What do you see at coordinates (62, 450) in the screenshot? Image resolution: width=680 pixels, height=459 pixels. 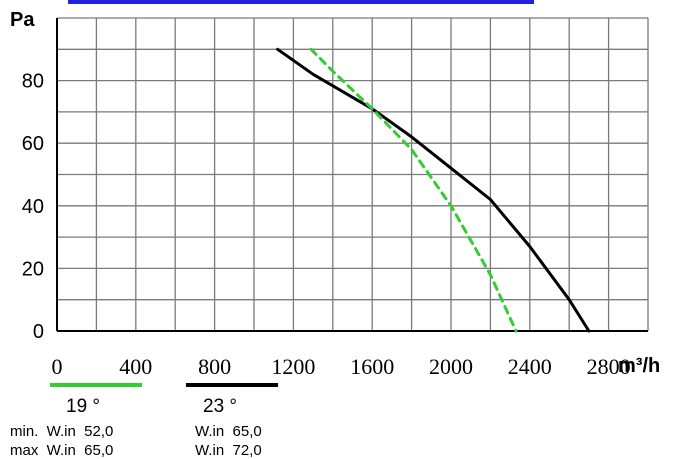 I see `spec-max-green: max W.in 65,0` at bounding box center [62, 450].